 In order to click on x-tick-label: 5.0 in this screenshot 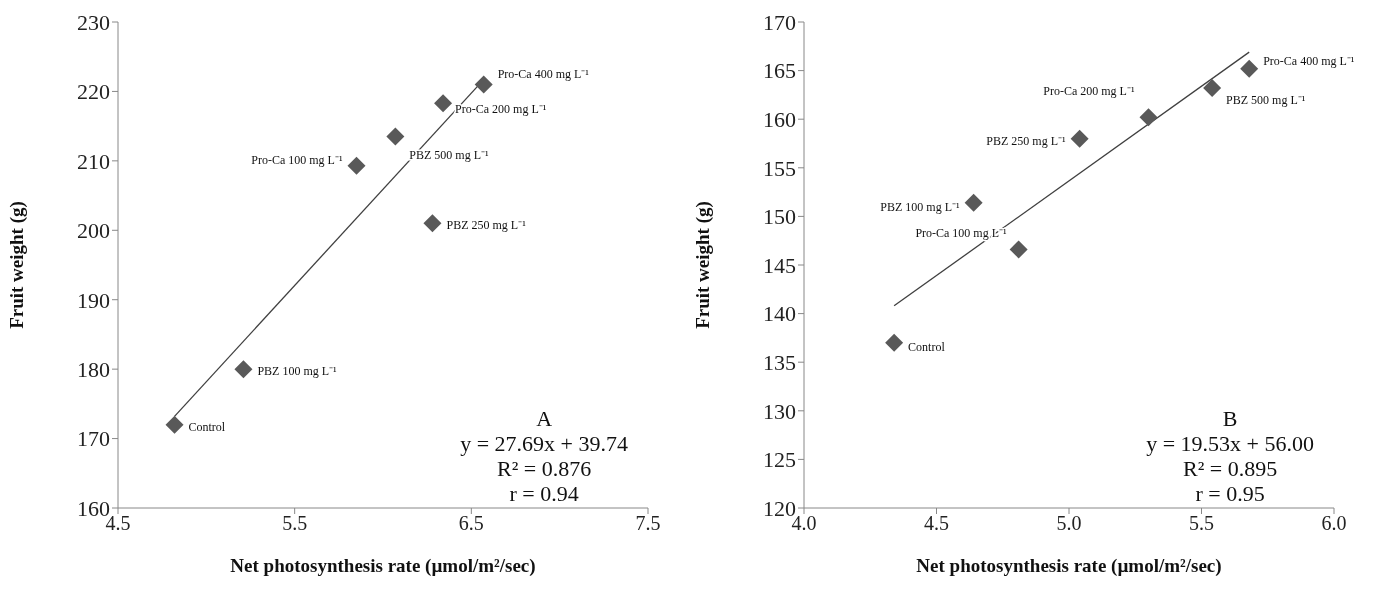, I will do `click(1069, 523)`.